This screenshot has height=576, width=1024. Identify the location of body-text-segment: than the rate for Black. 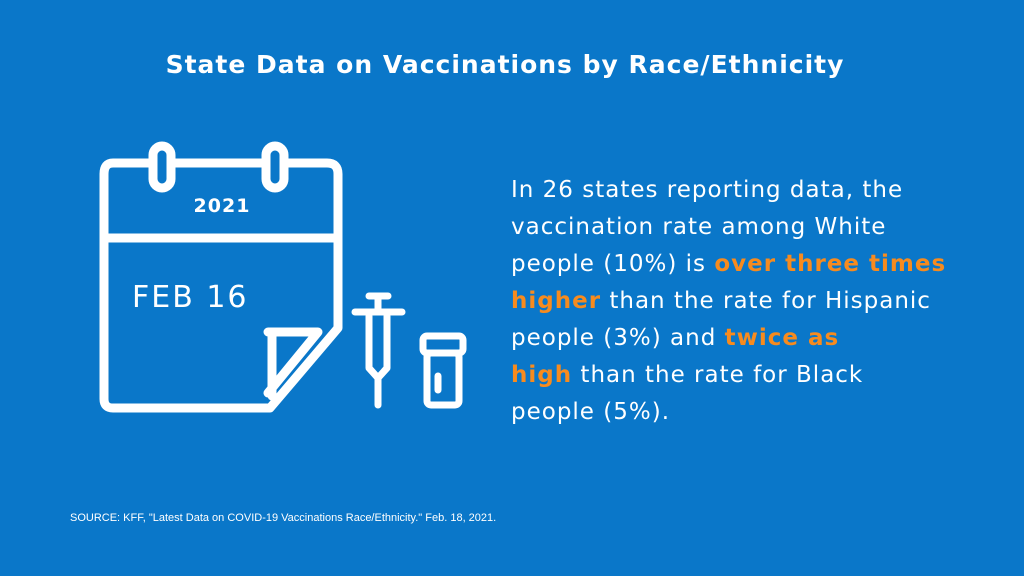
(718, 375).